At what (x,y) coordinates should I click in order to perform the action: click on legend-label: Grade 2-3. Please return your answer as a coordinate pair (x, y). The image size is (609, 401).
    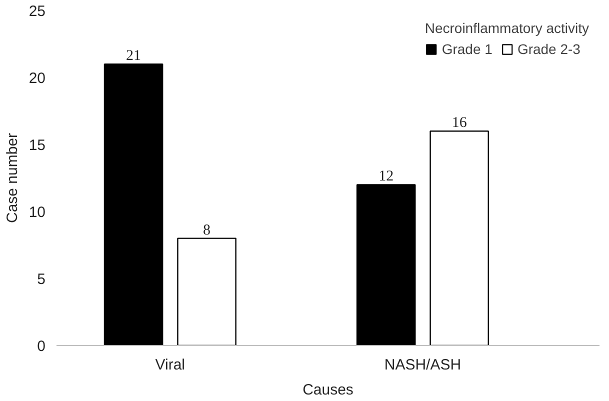
    Looking at the image, I should click on (548, 49).